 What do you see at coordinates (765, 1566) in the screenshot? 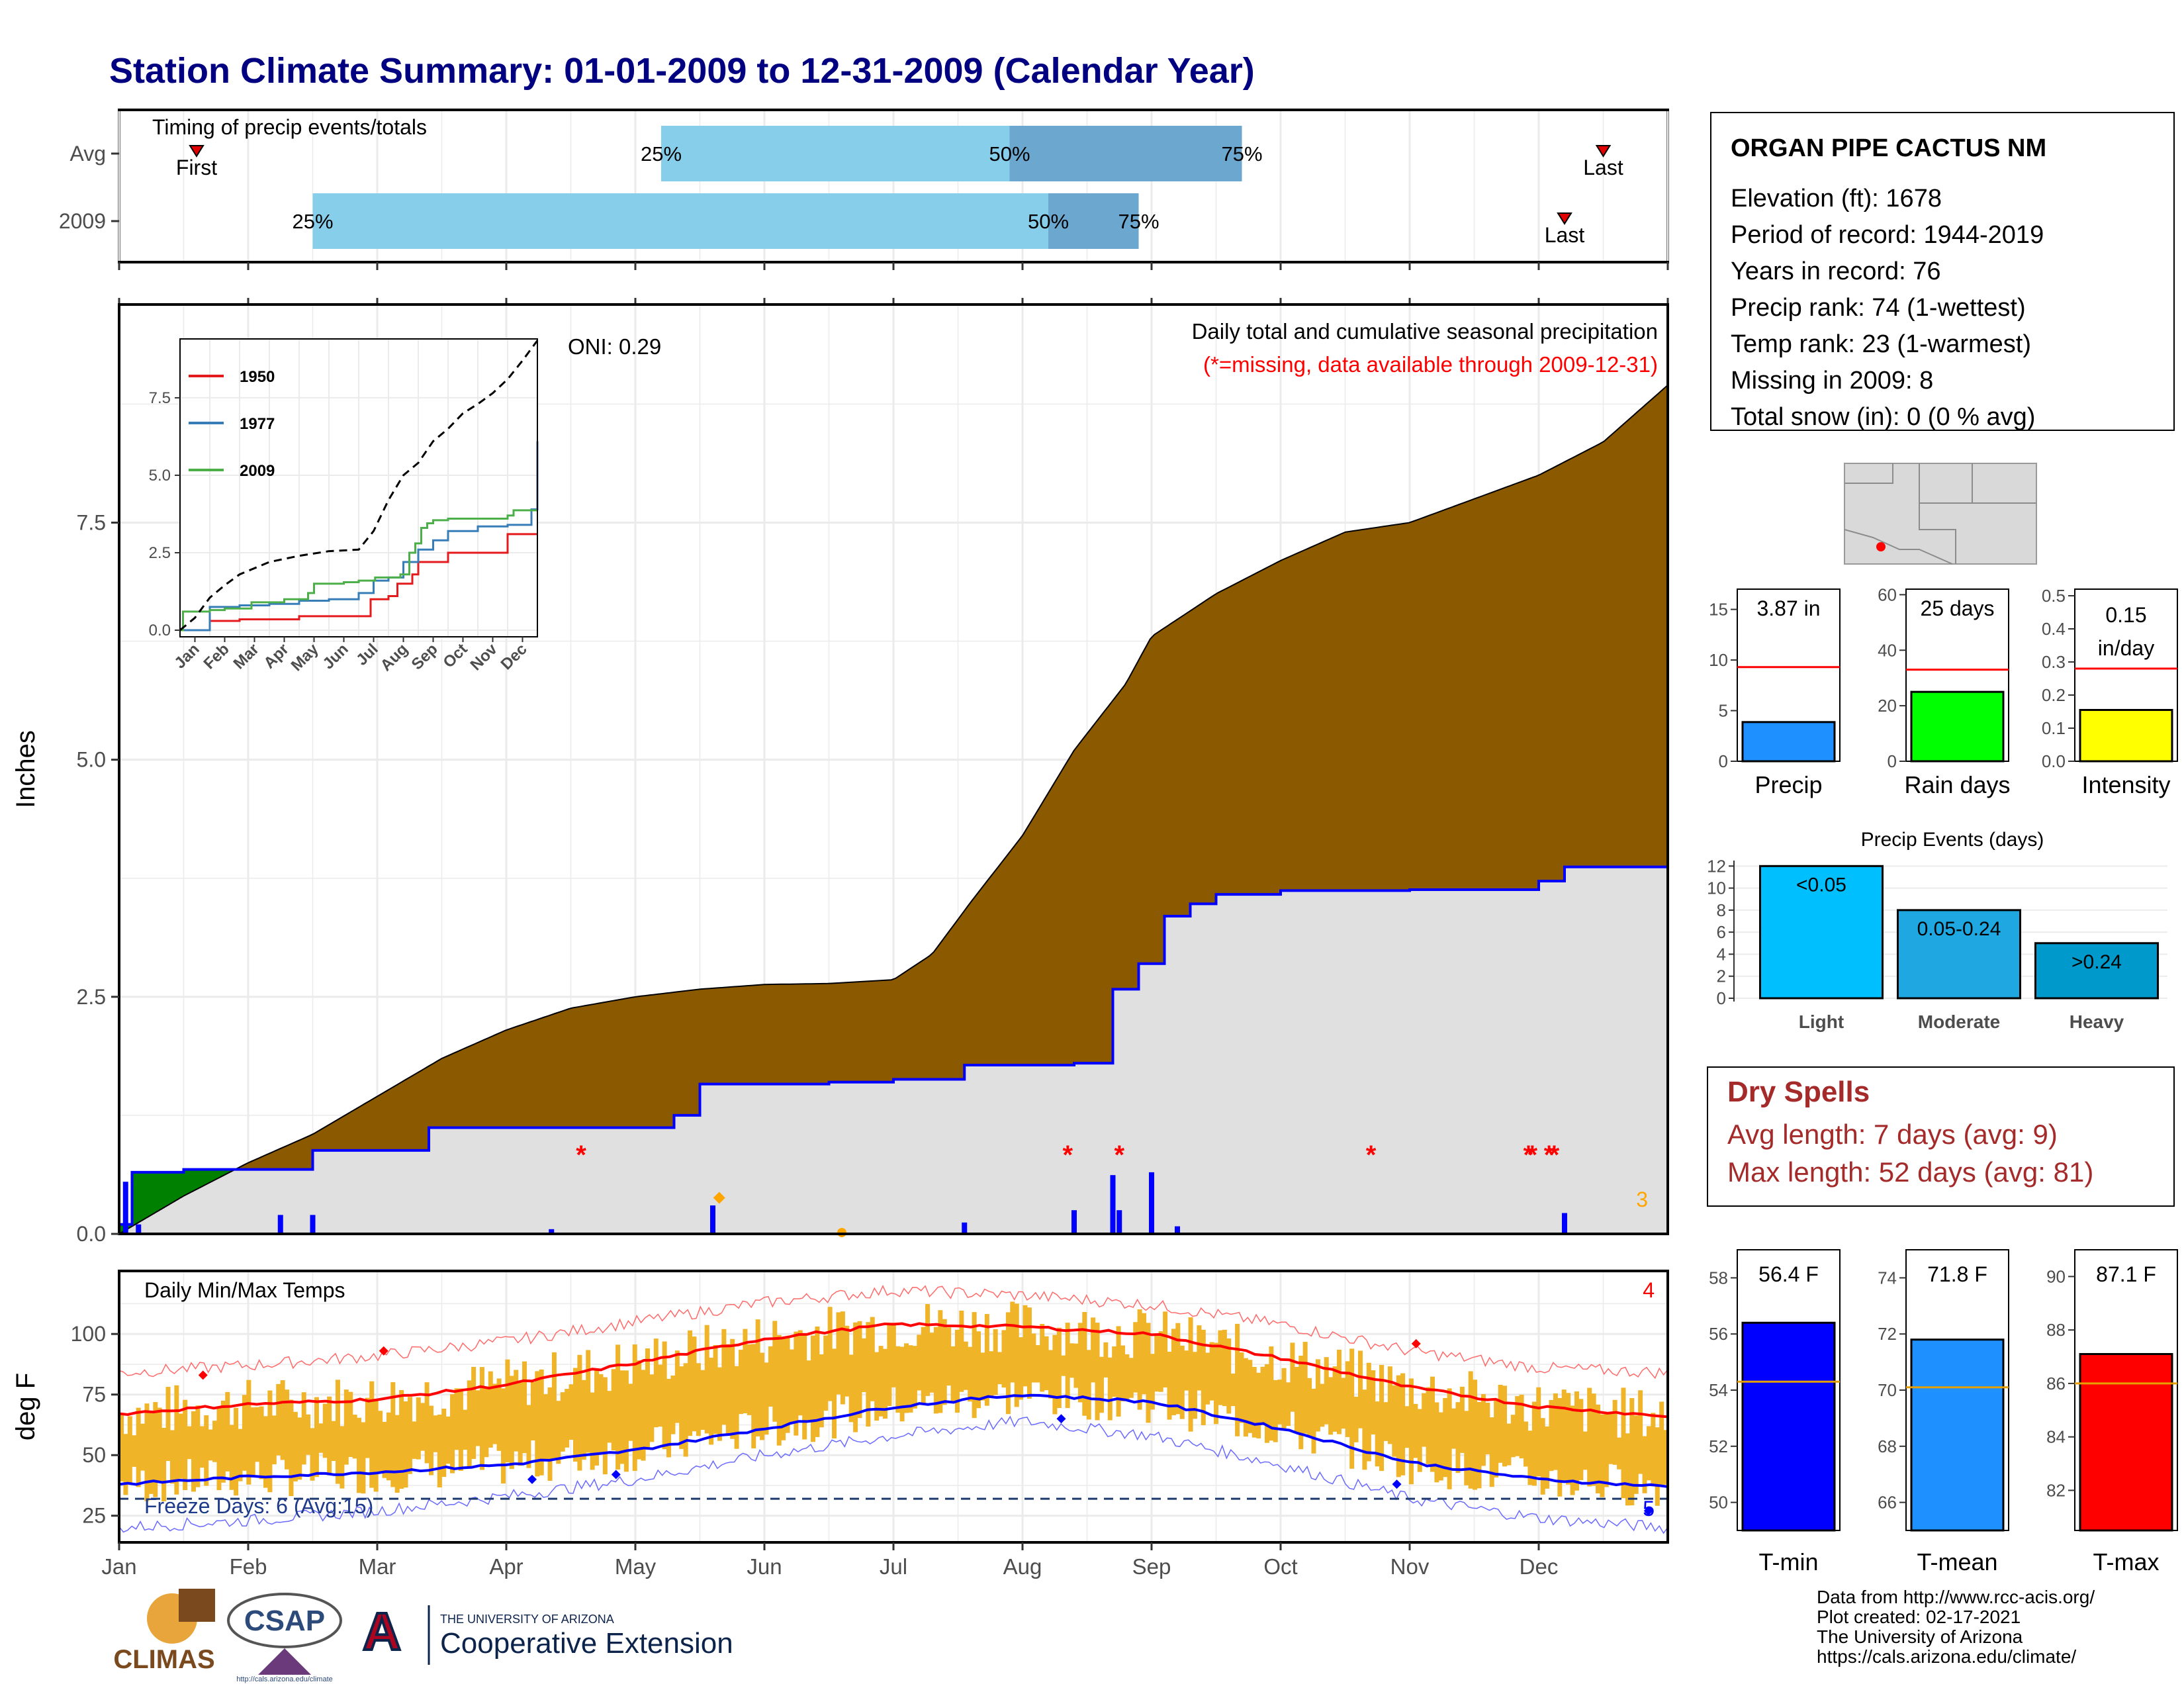
I see `month-tick-label: Jun` at bounding box center [765, 1566].